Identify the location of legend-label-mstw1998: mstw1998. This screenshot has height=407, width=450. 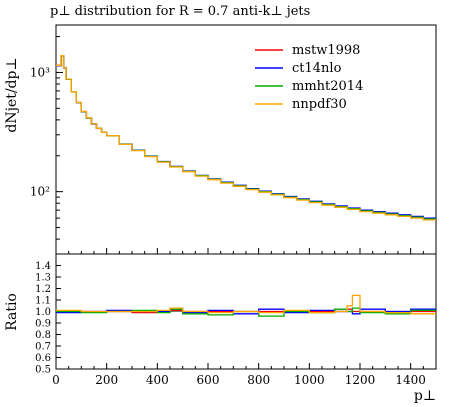
(326, 50).